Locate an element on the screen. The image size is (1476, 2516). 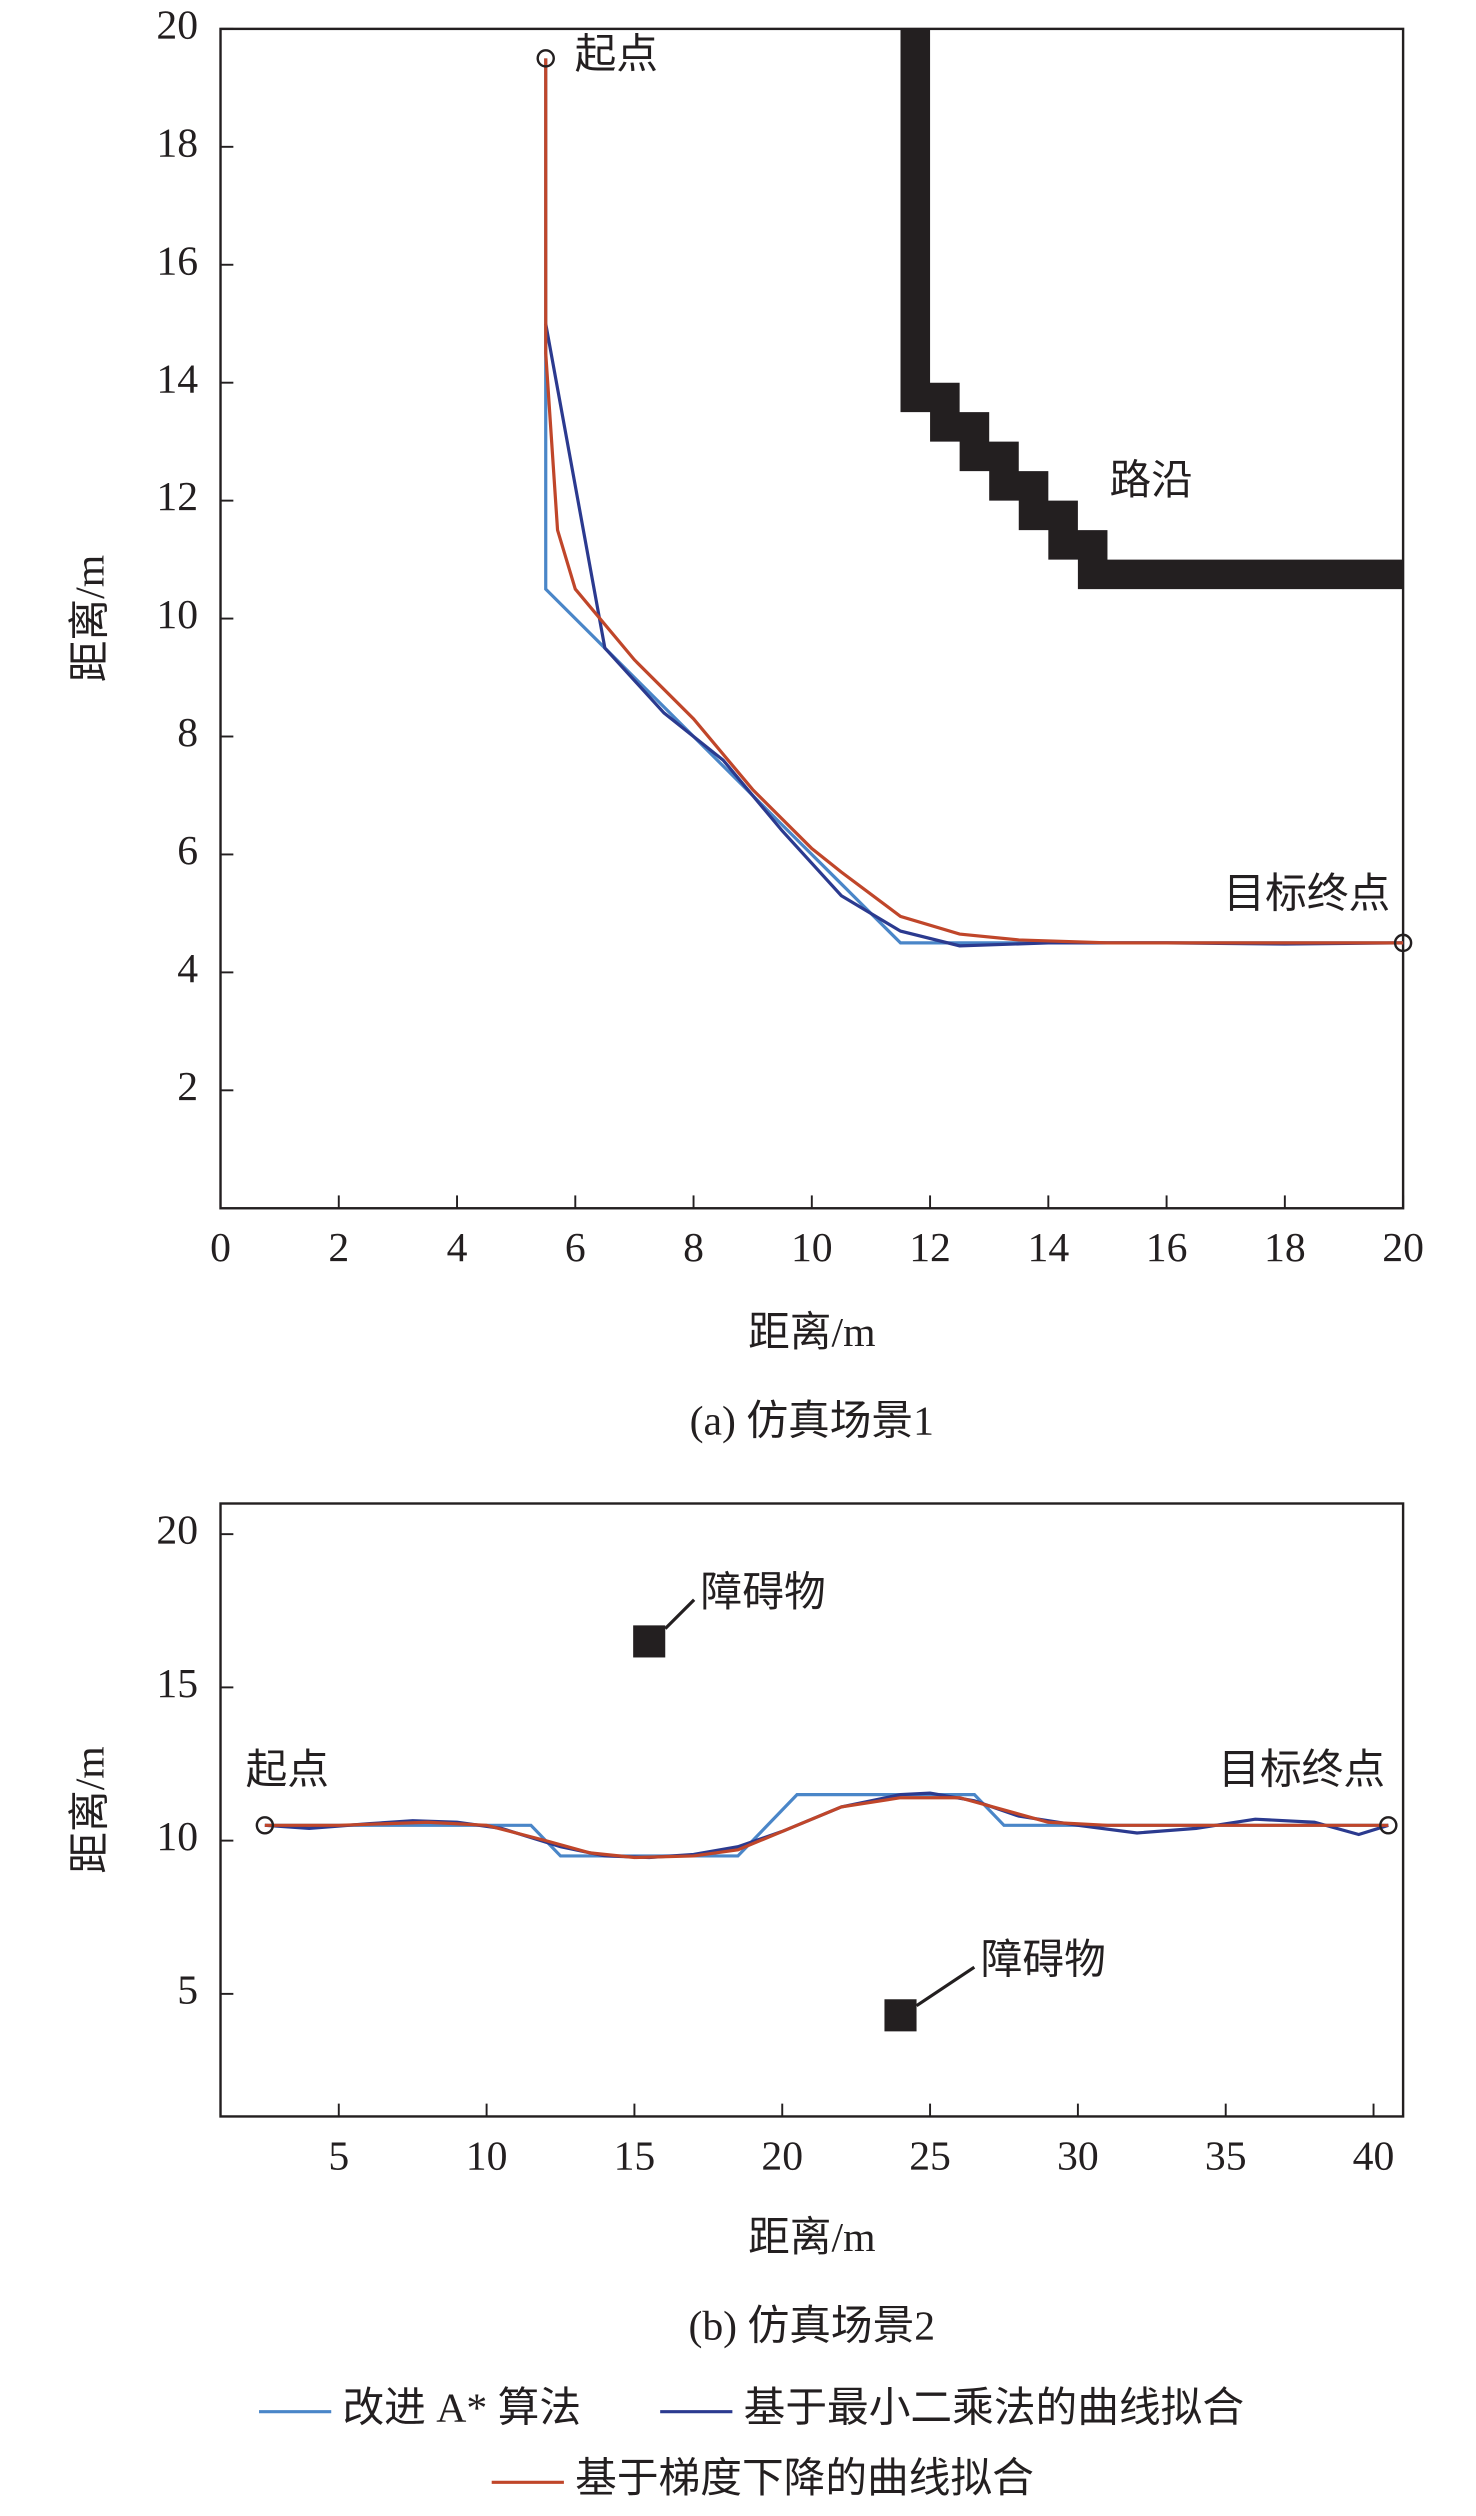
y-tick-label: 14 is located at coordinates (177, 379).